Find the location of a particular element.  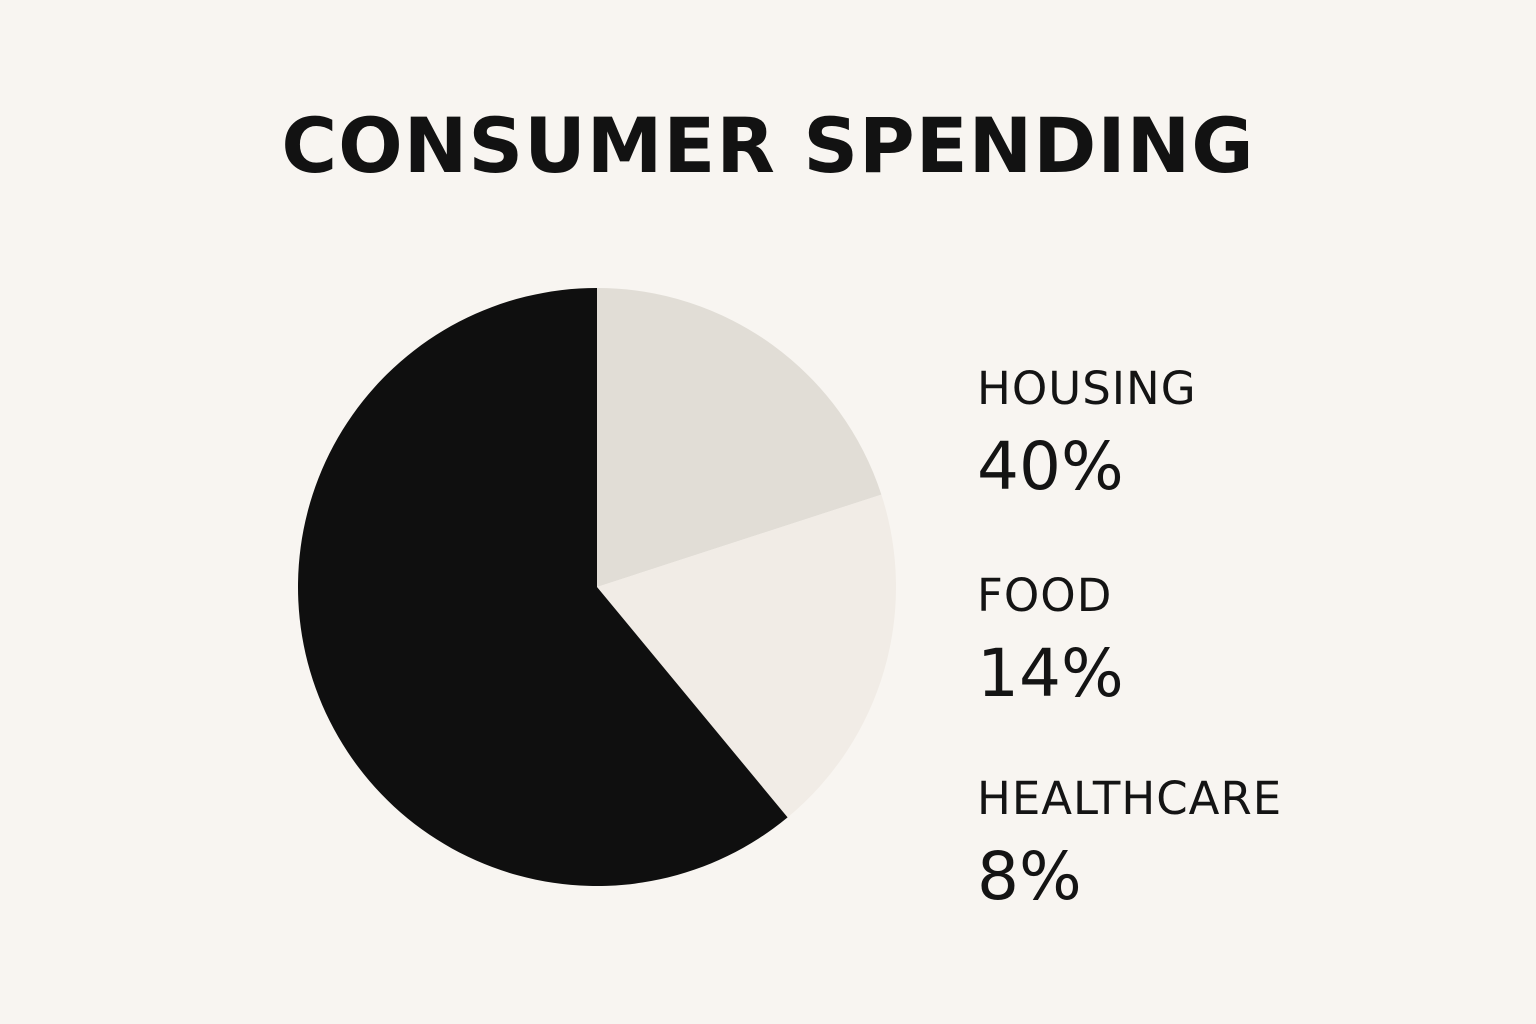

legend-value-housing: 40% is located at coordinates (1050, 466).